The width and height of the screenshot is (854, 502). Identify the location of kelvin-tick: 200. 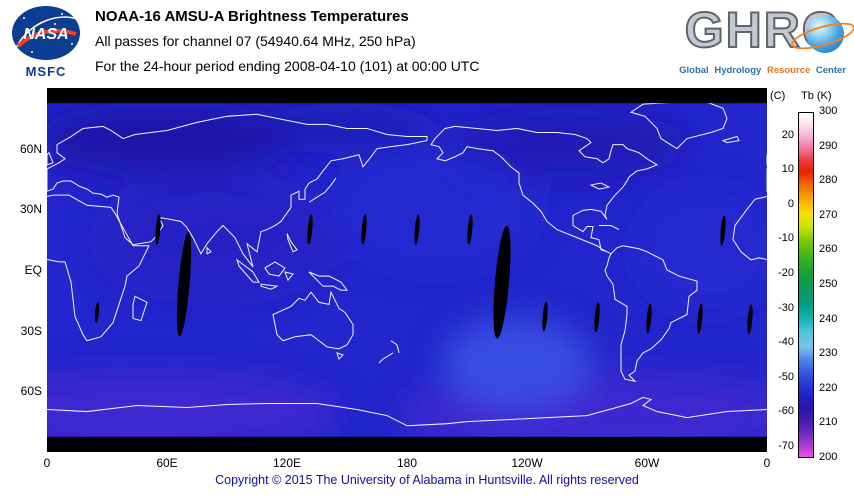
(828, 457).